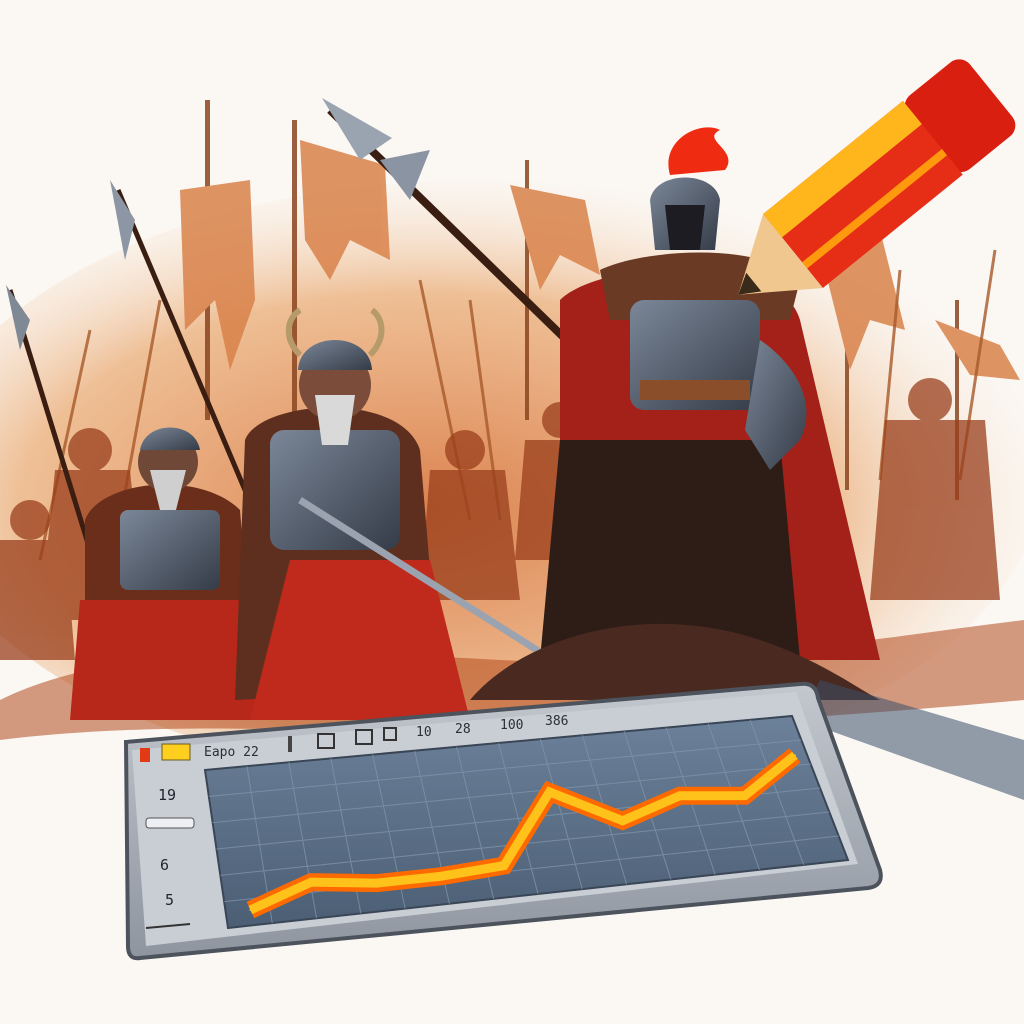 This screenshot has width=1024, height=1024. What do you see at coordinates (133, 502) in the screenshot?
I see `warrior-left` at bounding box center [133, 502].